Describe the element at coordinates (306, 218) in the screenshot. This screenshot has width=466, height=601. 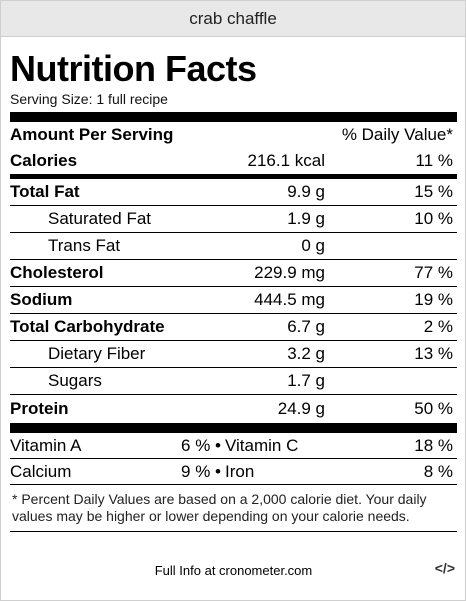
I see `nutrient-amount: 1.9 g` at that location.